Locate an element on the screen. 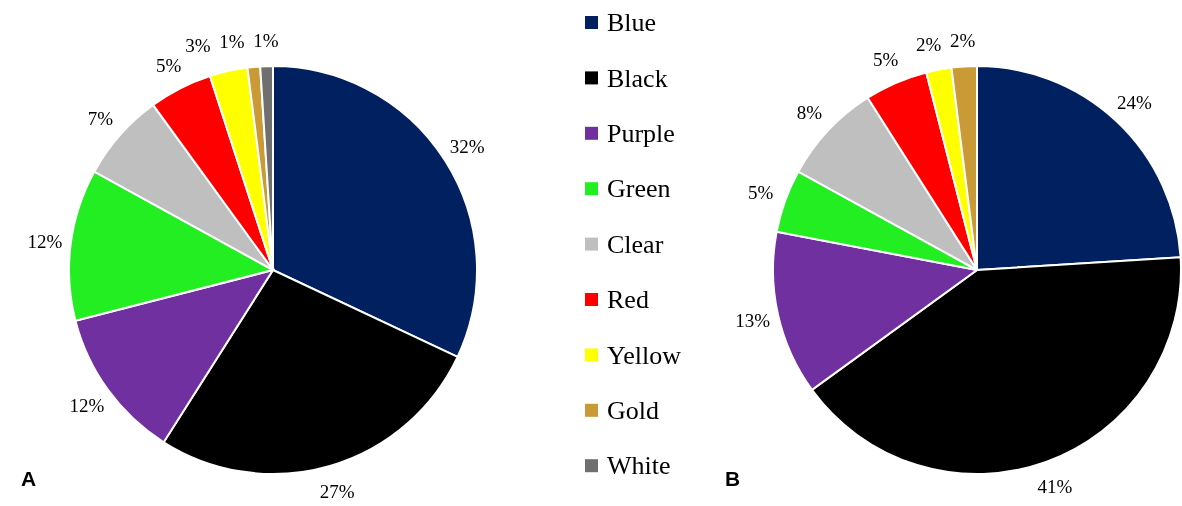  data-label: 13% is located at coordinates (753, 320).